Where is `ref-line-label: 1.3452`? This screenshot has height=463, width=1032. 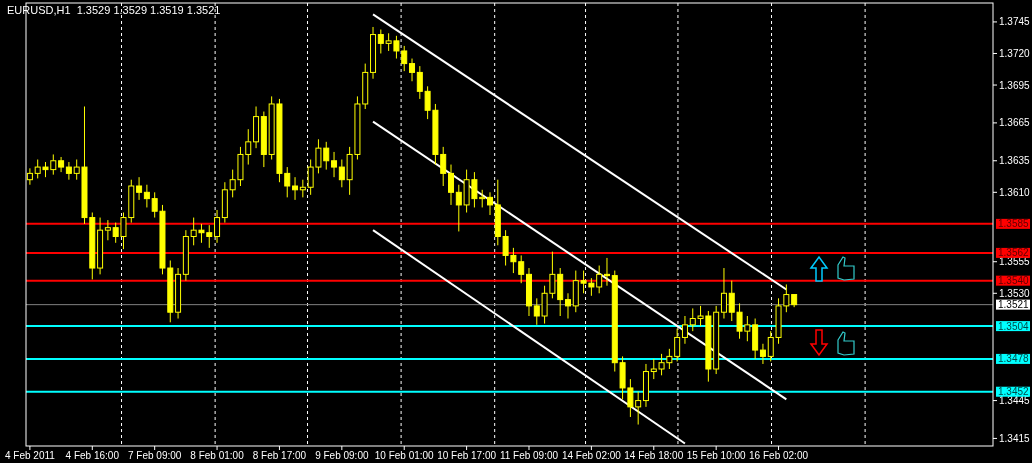
ref-line-label: 1.3452 is located at coordinates (1014, 392).